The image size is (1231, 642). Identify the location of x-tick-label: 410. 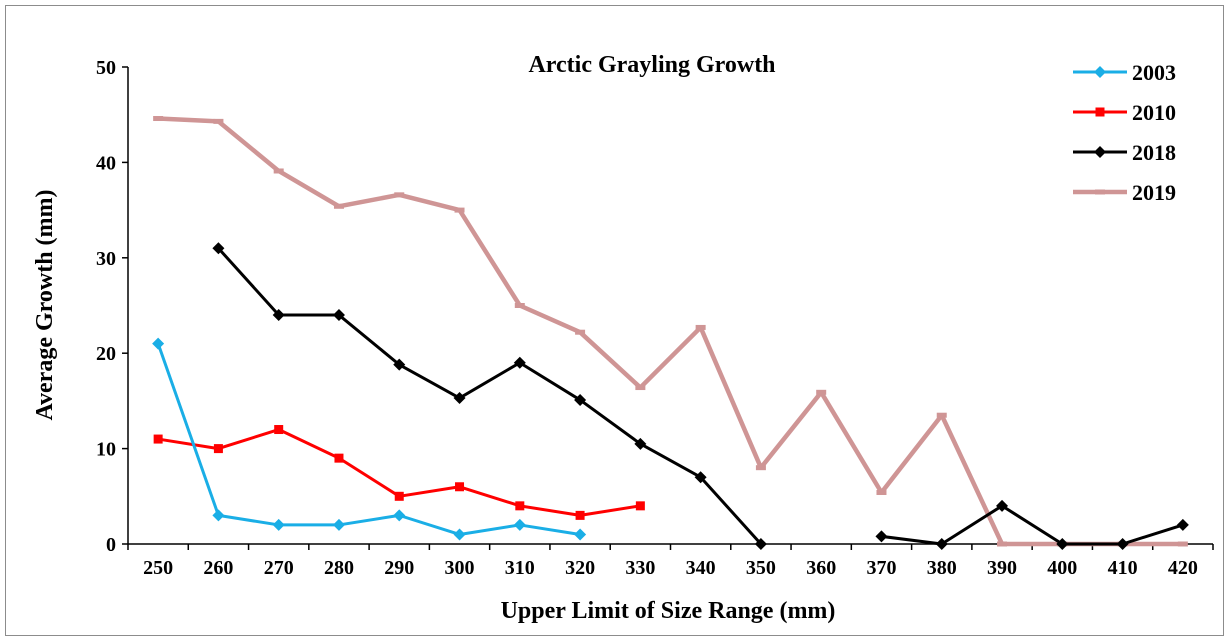
(1123, 568).